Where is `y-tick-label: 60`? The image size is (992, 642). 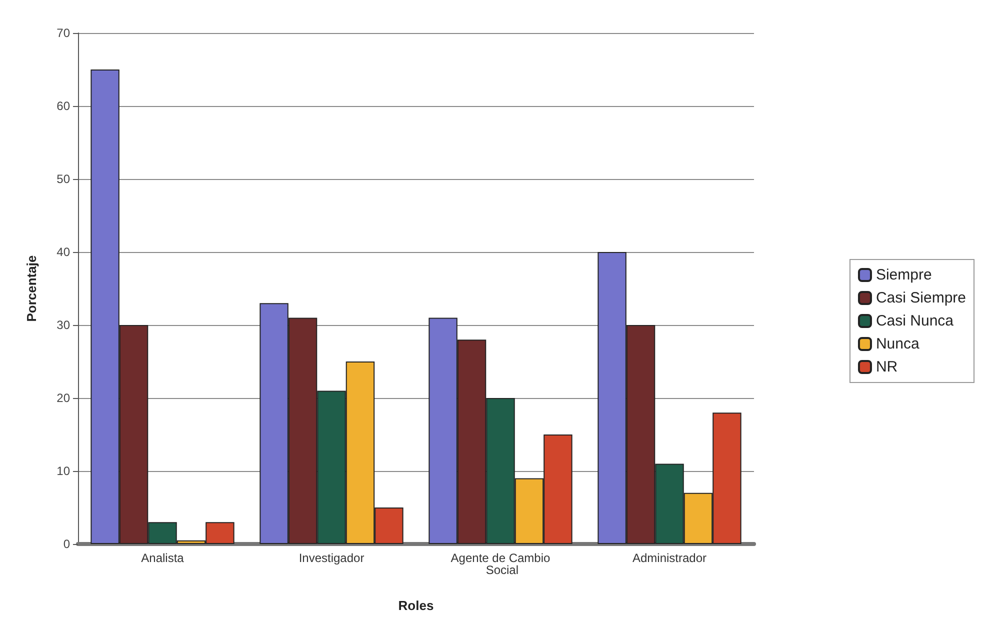
y-tick-label: 60 is located at coordinates (63, 106).